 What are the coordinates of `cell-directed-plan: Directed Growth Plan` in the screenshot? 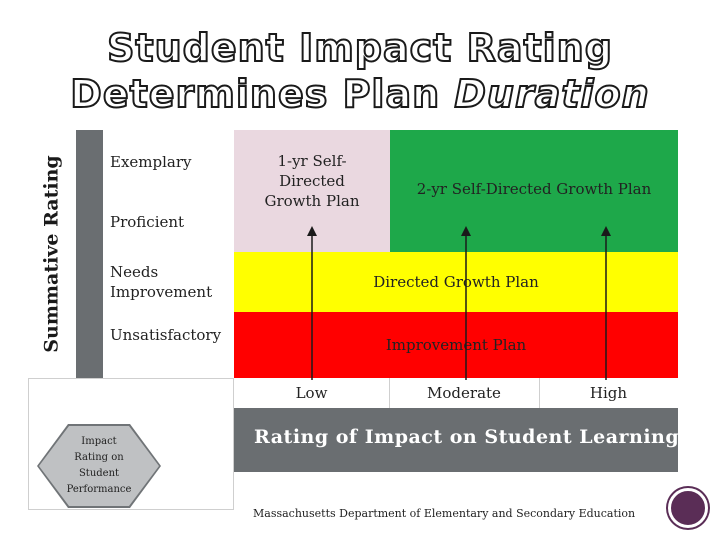 It's located at (456, 282).